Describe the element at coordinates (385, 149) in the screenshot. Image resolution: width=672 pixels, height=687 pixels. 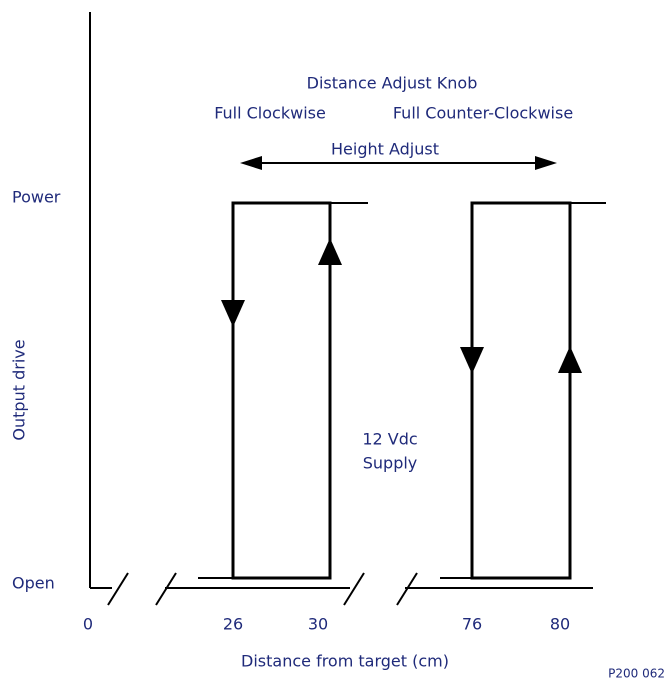
I see `arrow-label: Height Adjust` at that location.